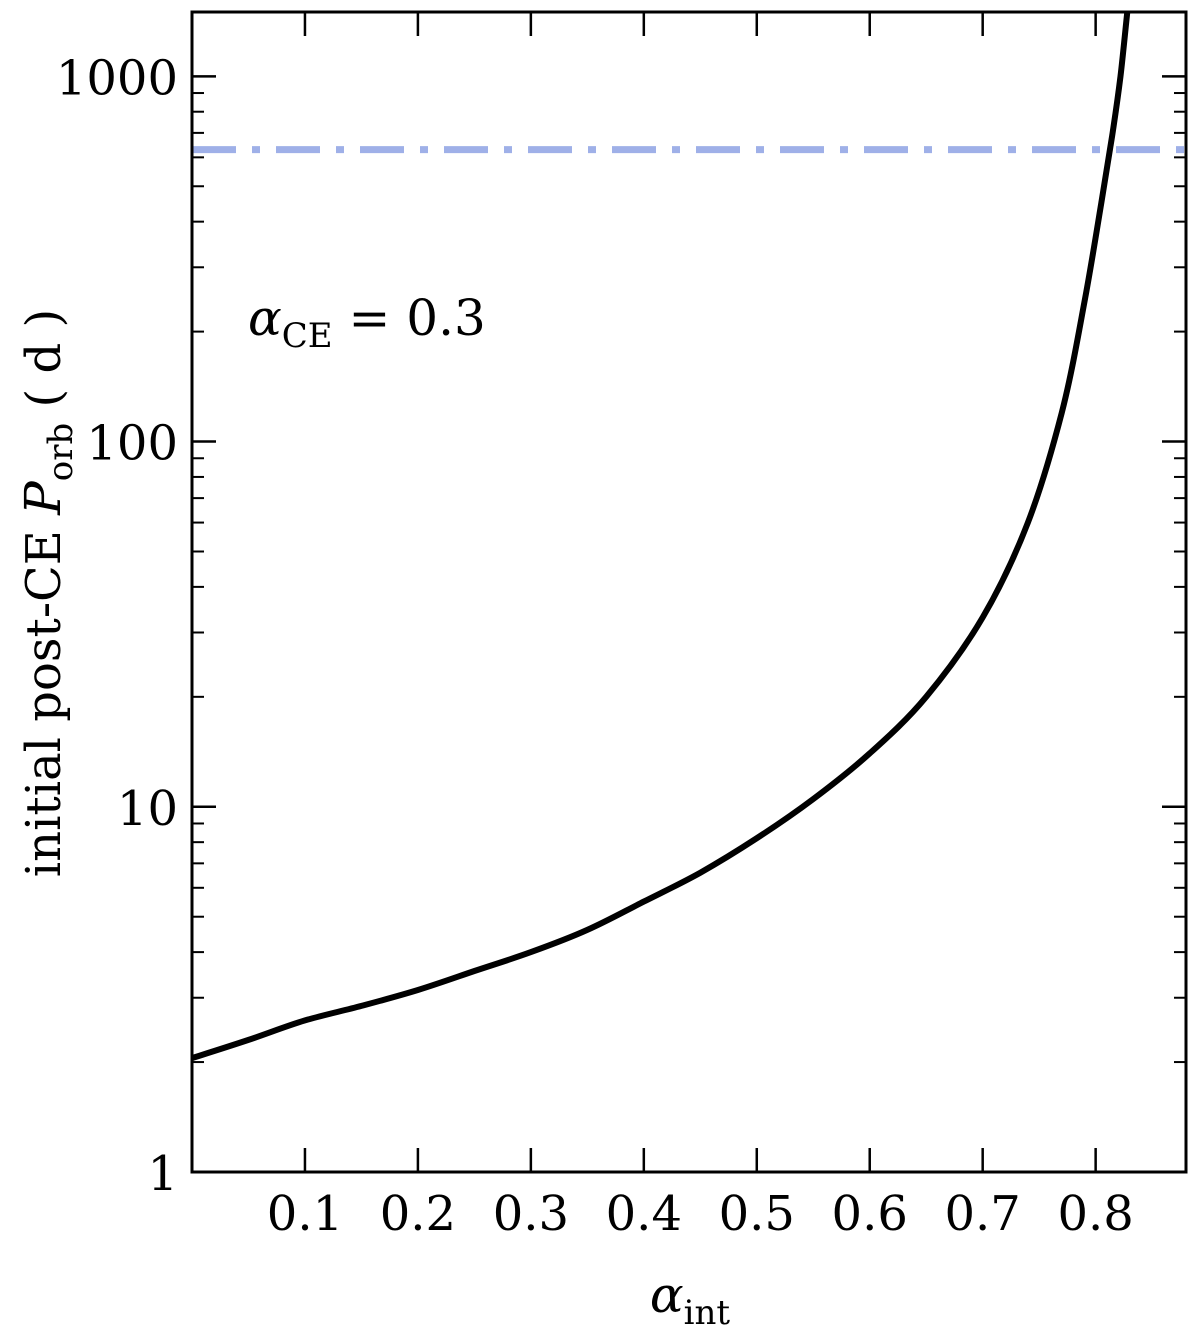 This screenshot has width=1200, height=1333. Describe the element at coordinates (667, 1295) in the screenshot. I see `x-axis-symbol: α` at that location.